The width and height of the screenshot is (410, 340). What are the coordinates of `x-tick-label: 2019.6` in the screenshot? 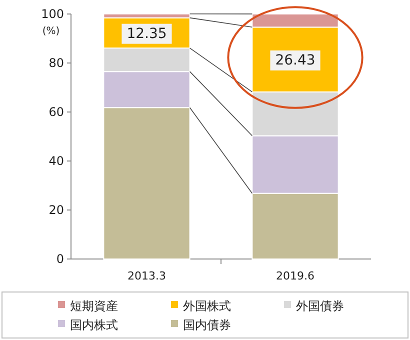 It's located at (295, 276).